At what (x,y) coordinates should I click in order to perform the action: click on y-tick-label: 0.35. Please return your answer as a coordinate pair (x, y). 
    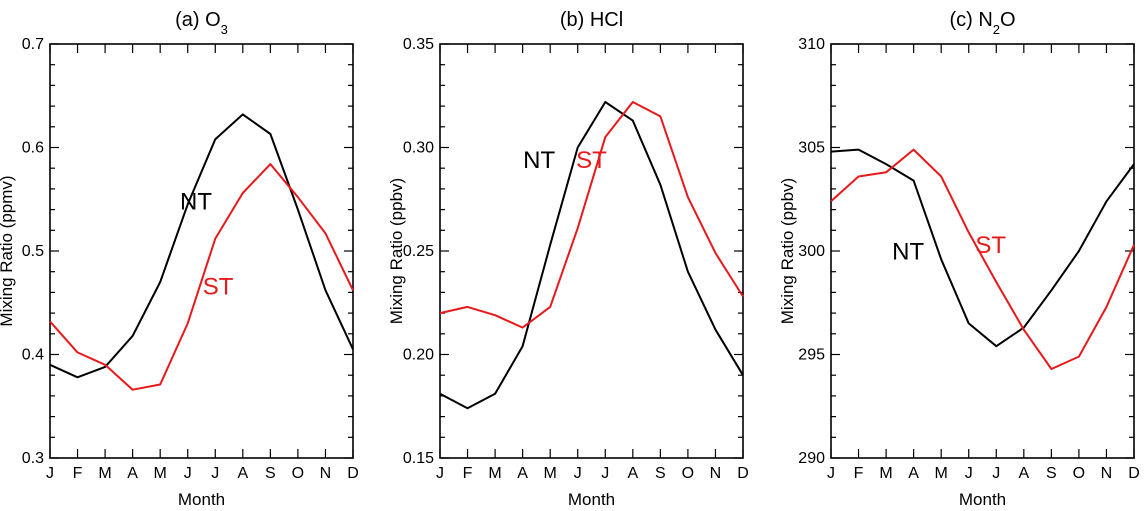
    Looking at the image, I should click on (418, 44).